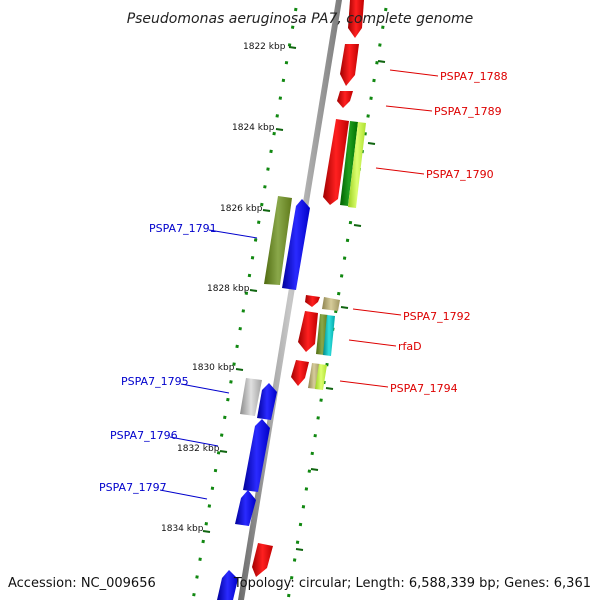 This screenshot has width=600, height=600. I want to click on scale-label: 1828 kbp, so click(228, 289).